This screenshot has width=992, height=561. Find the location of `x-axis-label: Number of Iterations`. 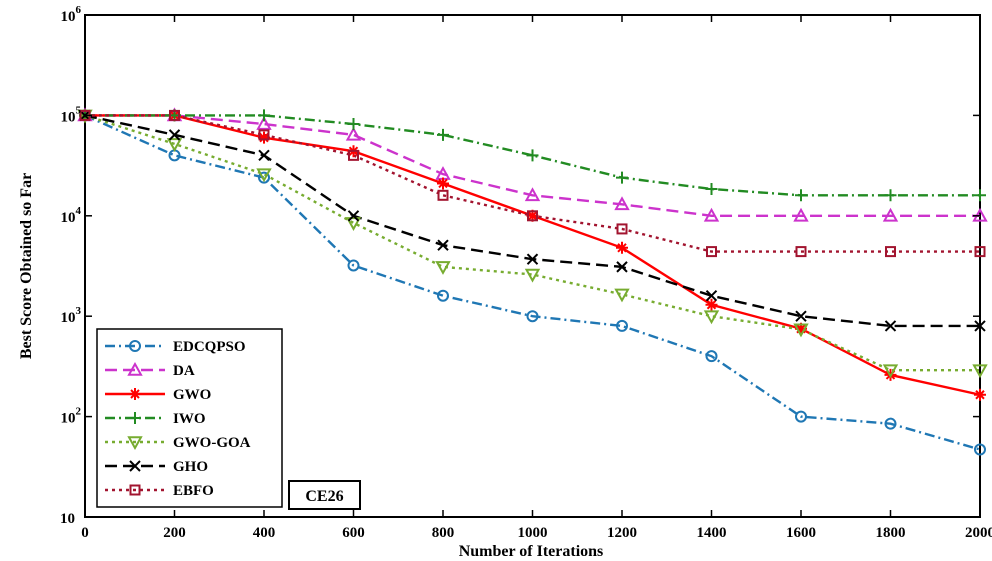

x-axis-label: Number of Iterations is located at coordinates (531, 551).